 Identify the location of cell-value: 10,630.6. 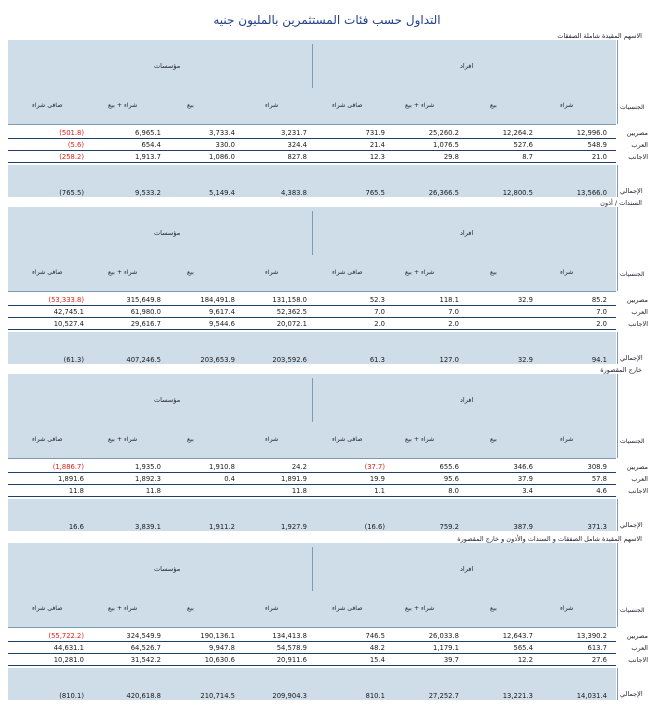
(219, 660).